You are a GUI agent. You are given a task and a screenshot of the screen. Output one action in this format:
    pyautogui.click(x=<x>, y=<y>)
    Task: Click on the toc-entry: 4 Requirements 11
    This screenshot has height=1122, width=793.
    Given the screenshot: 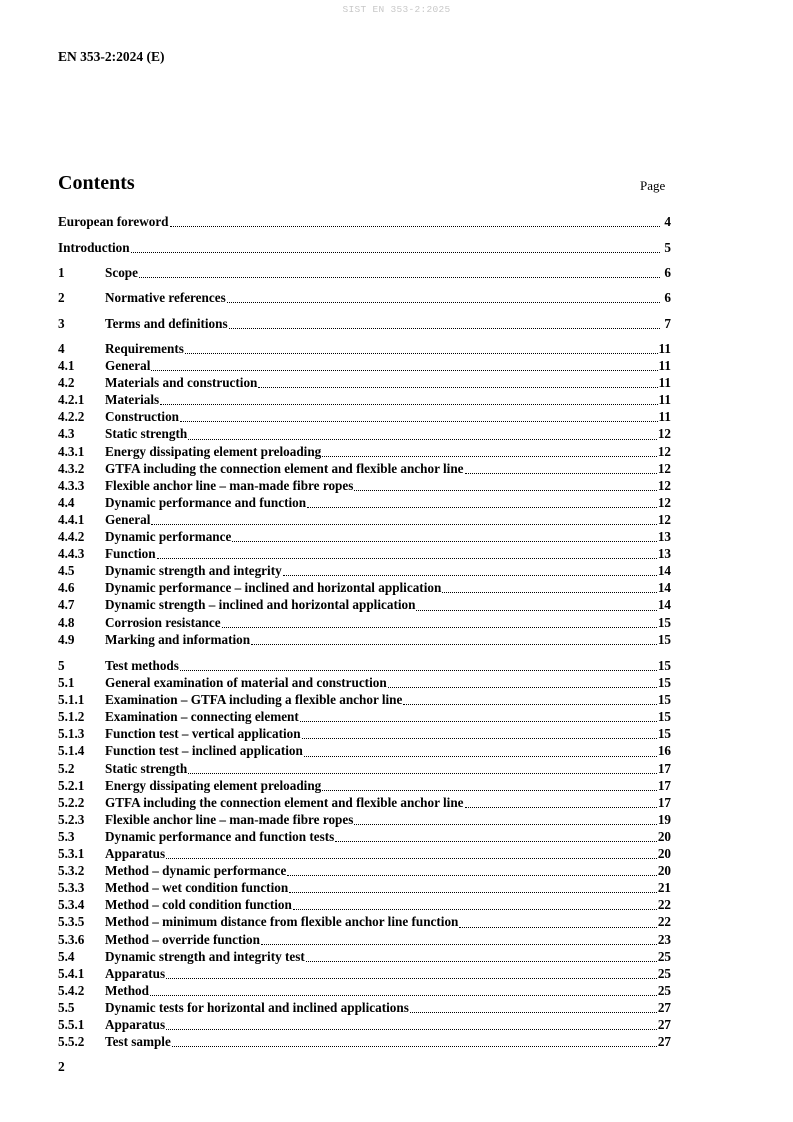 What is the action you would take?
    pyautogui.click(x=364, y=349)
    